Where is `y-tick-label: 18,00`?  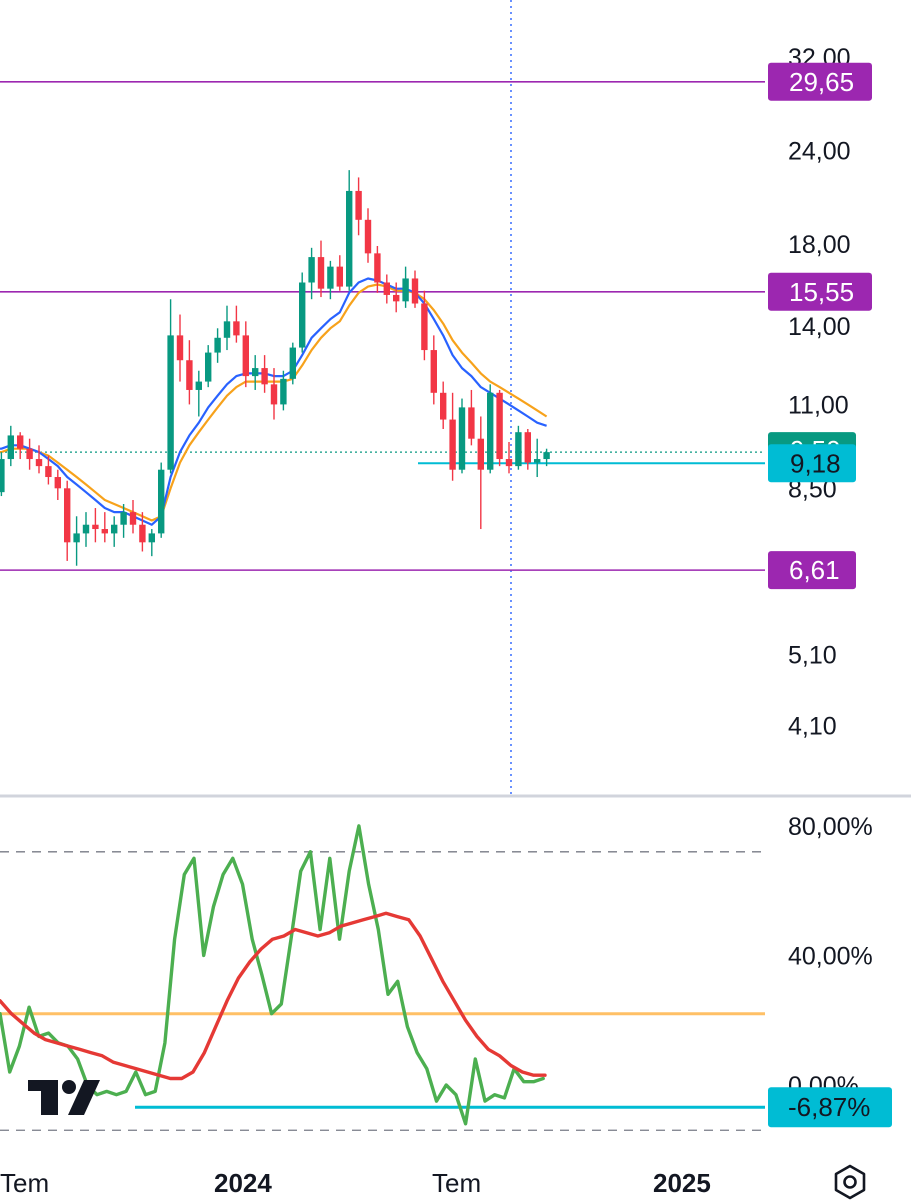 y-tick-label: 18,00 is located at coordinates (819, 245).